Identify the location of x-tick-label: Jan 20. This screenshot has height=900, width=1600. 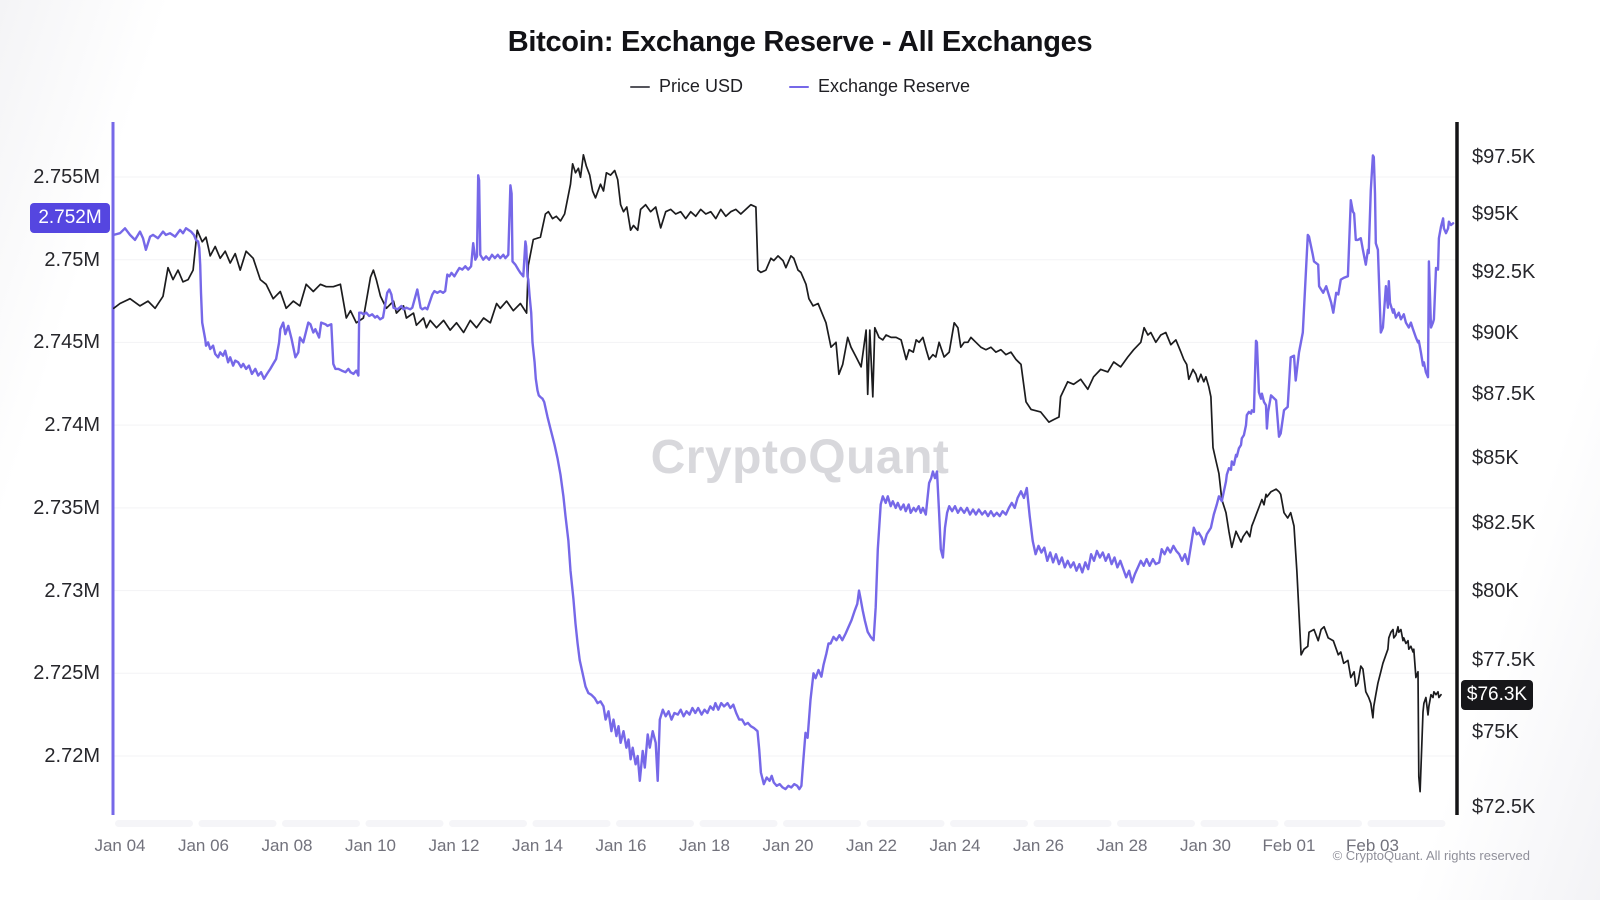
(788, 845).